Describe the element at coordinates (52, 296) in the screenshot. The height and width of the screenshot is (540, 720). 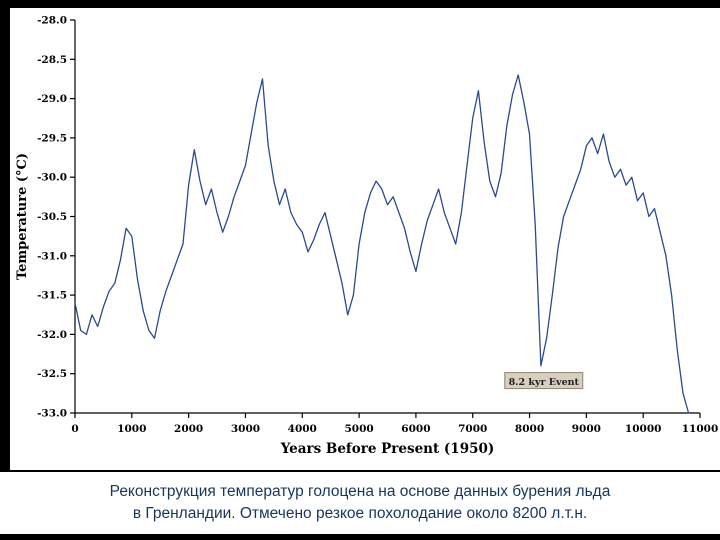
I see `y-tick-label: -31.5` at that location.